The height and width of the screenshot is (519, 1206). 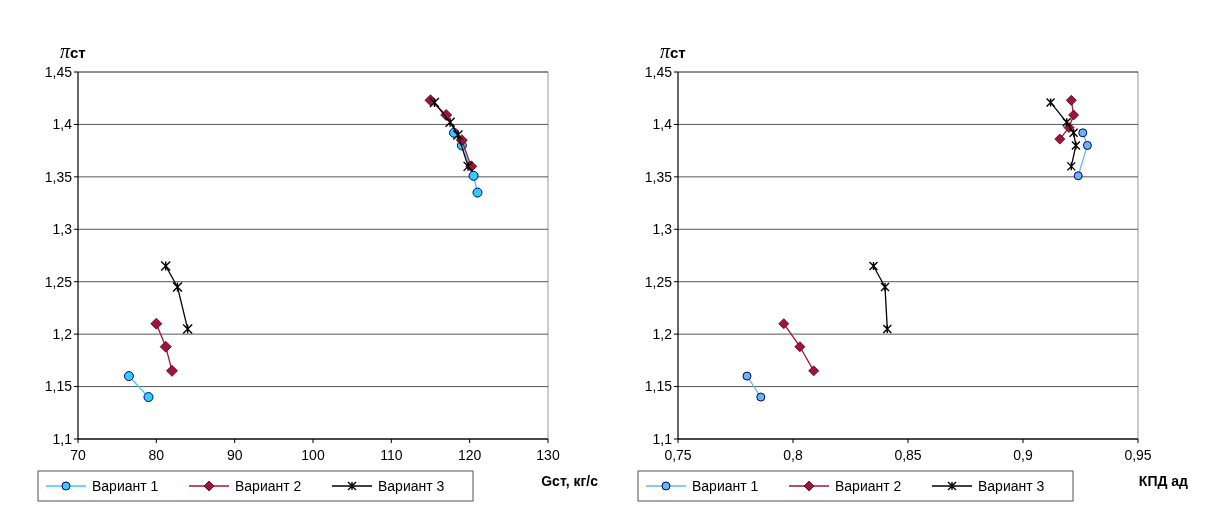 I want to click on x-tick-label: 120, so click(x=469, y=455).